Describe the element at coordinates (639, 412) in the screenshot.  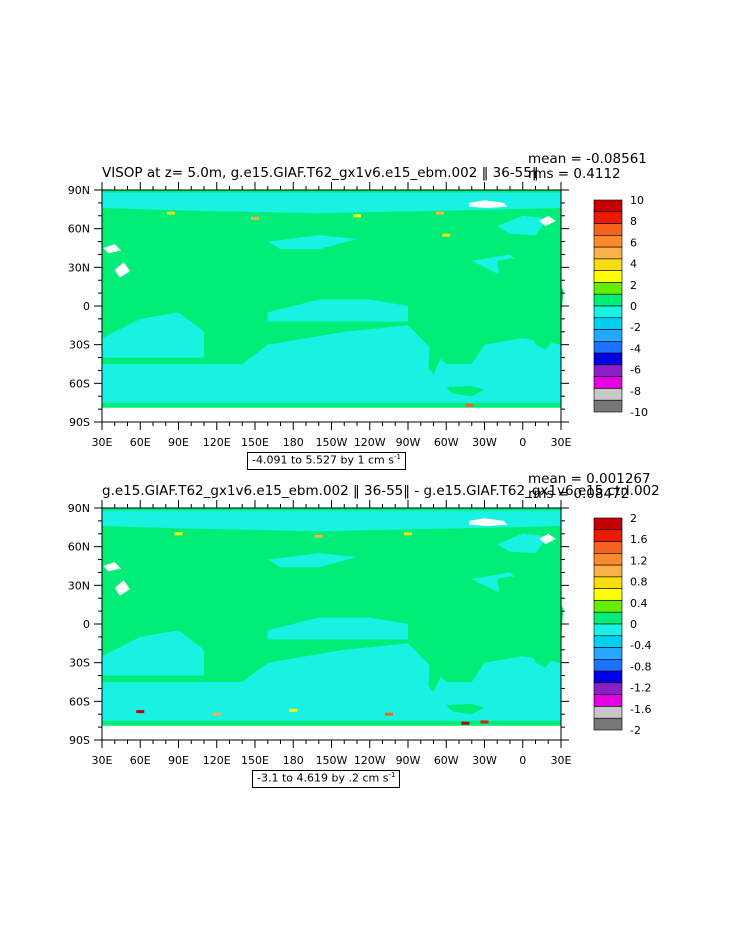
I see `colorbar-label: -10` at that location.